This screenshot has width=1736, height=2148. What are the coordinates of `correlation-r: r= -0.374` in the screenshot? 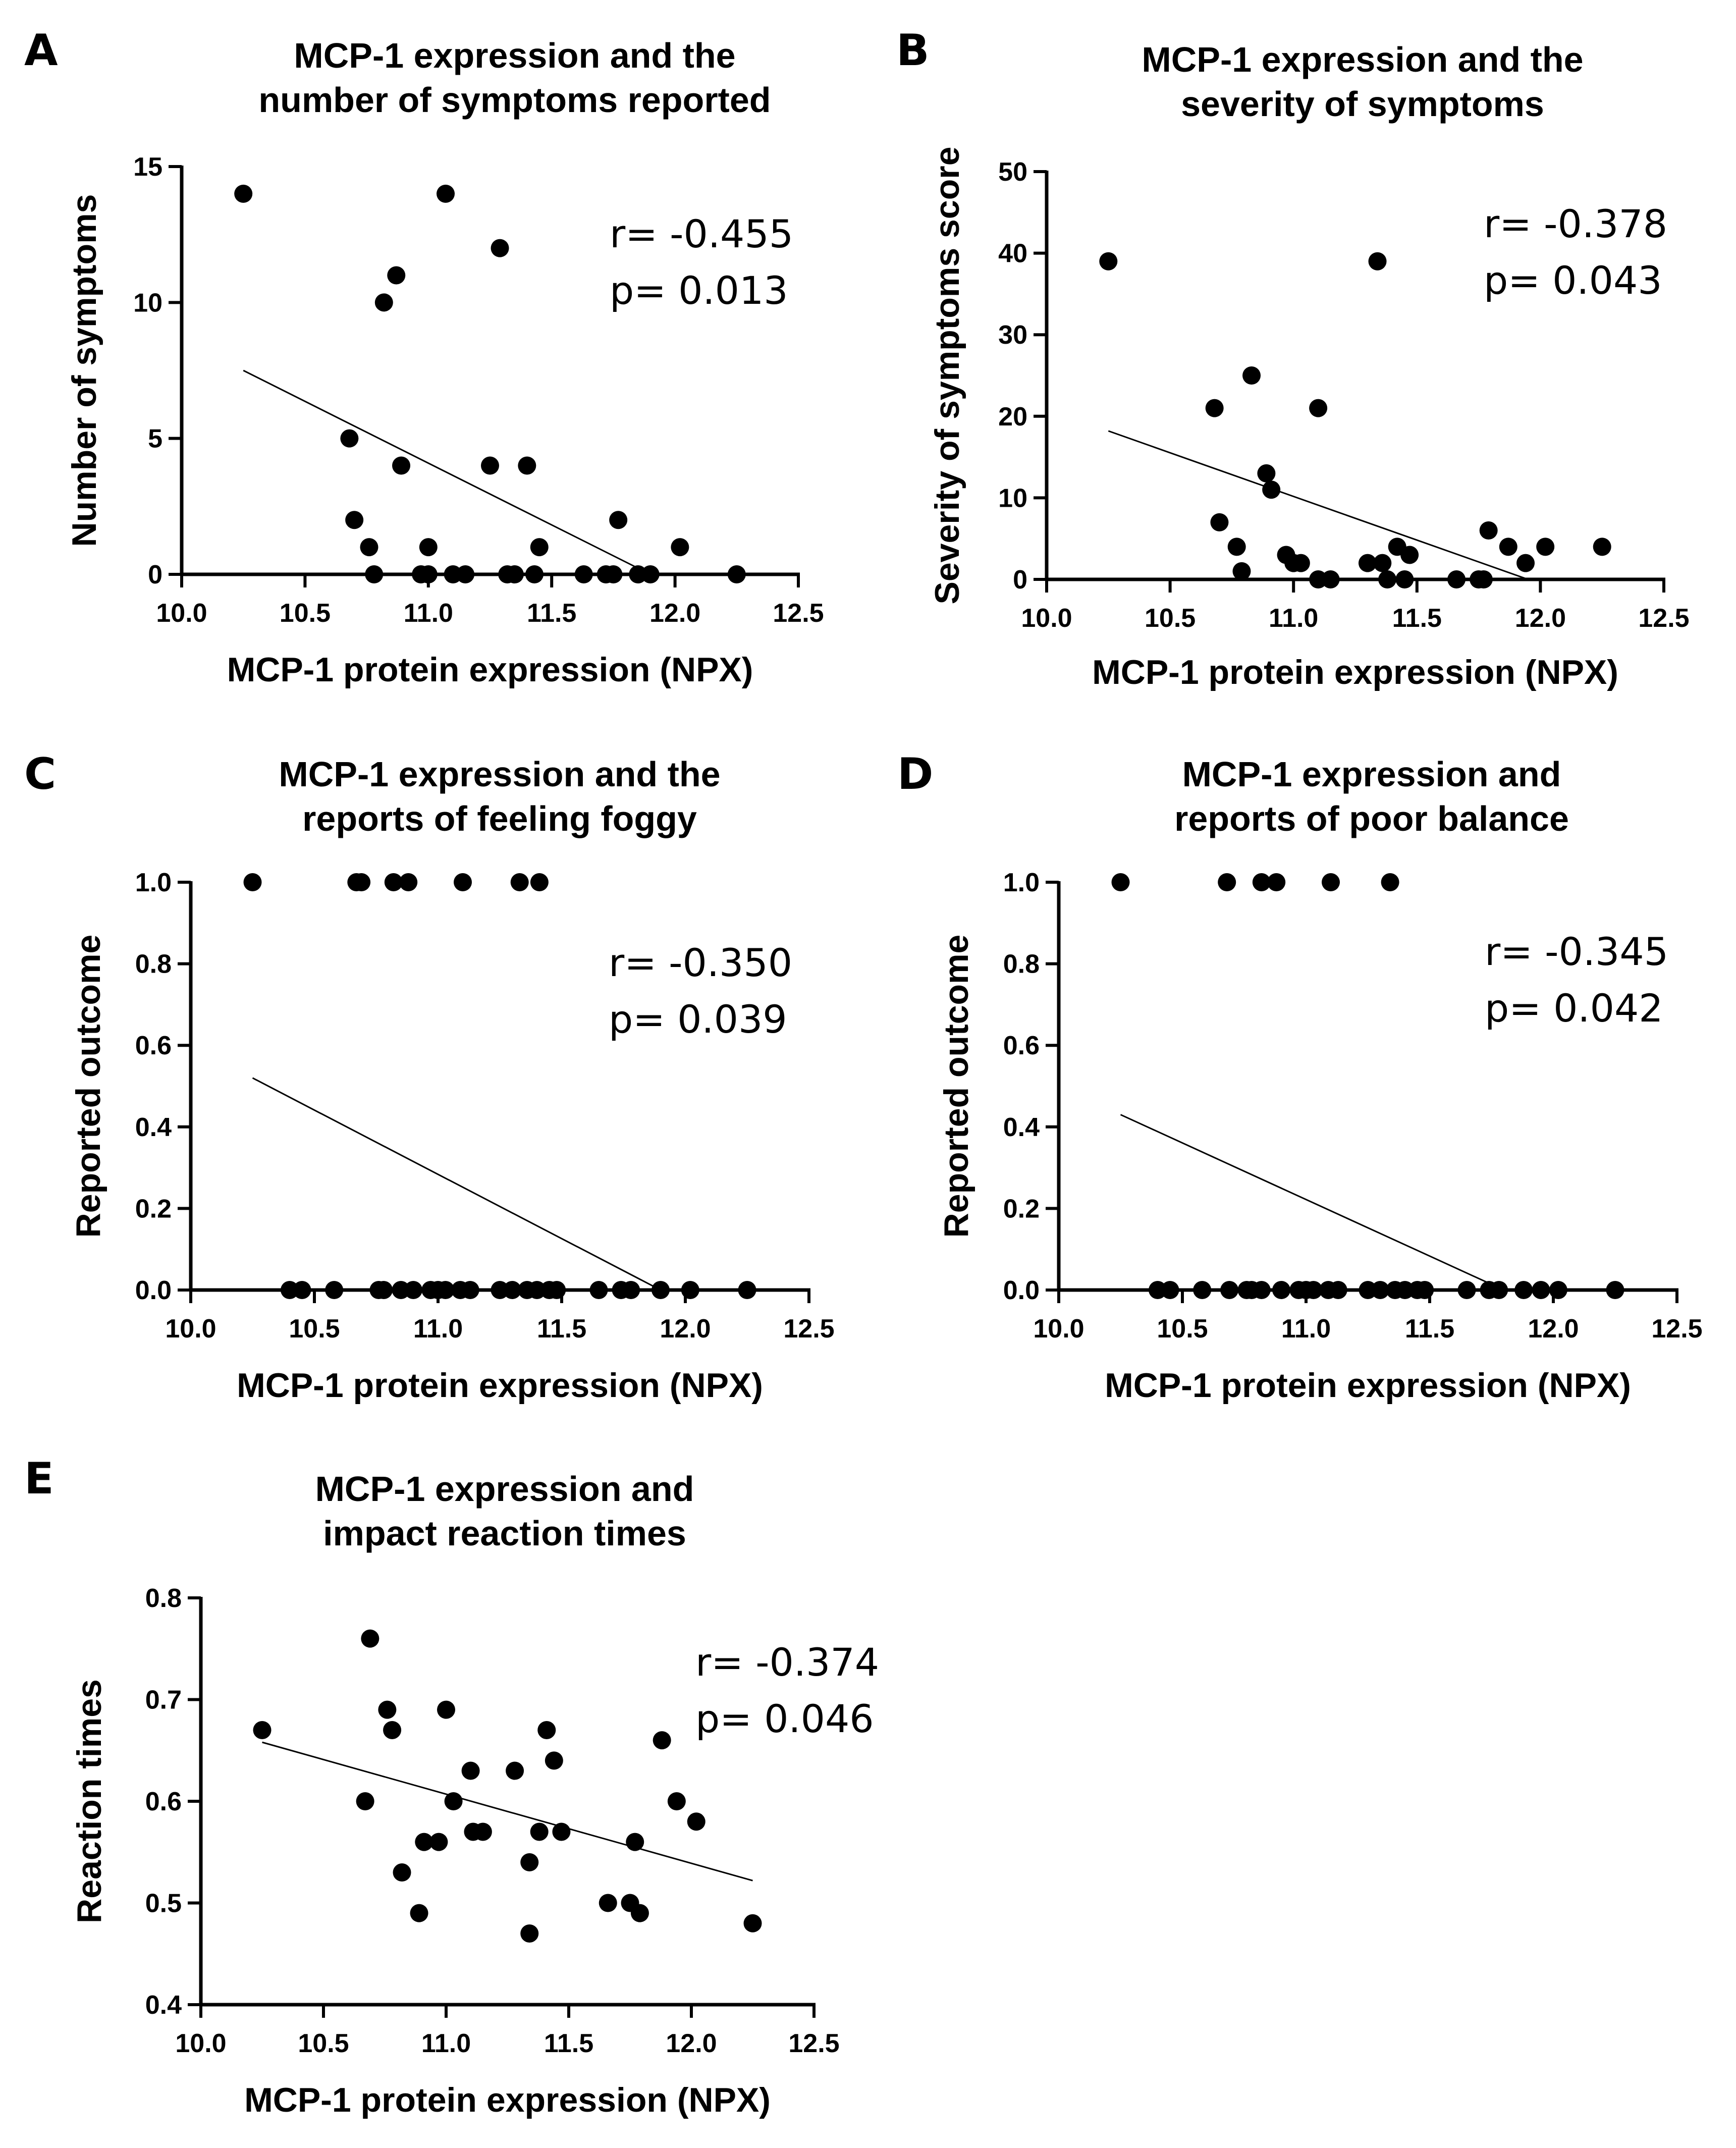 It's located at (787, 1662).